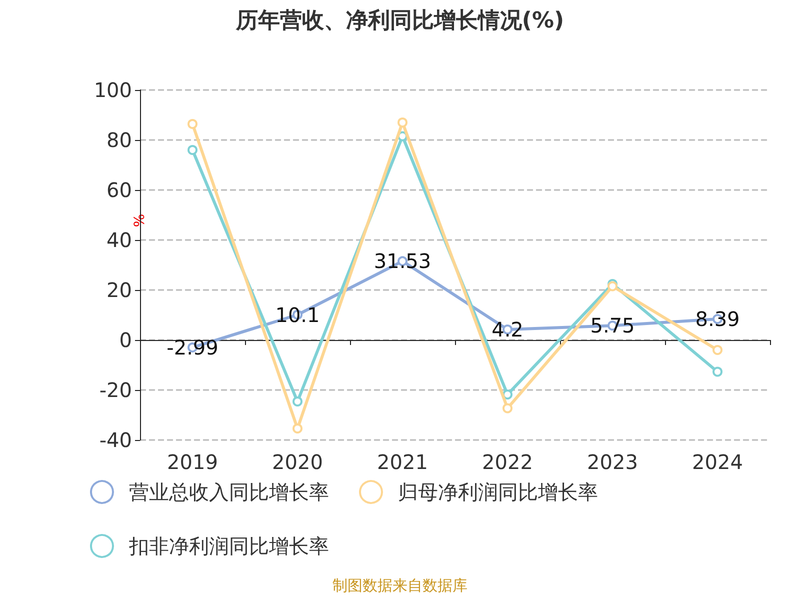  Describe the element at coordinates (498, 492) in the screenshot. I see `legend-label: 归母净利润同比增长率` at that location.